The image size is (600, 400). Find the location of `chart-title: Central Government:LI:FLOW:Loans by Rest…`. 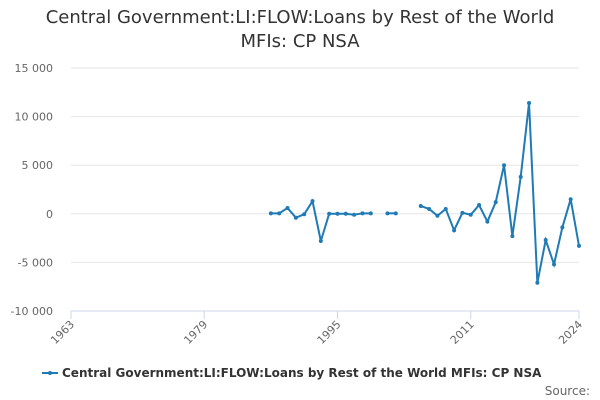

chart-title: Central Government:LI:FLOW:Loans by Rest… is located at coordinates (300, 29).